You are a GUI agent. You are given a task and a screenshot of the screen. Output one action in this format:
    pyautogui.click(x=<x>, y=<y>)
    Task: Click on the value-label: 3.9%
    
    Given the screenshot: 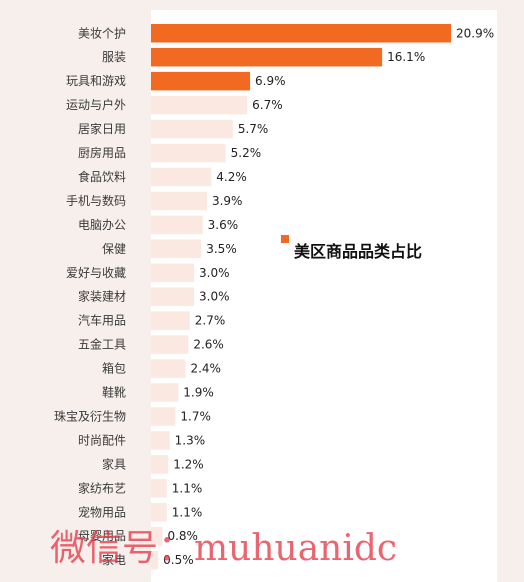 What is the action you would take?
    pyautogui.click(x=227, y=201)
    